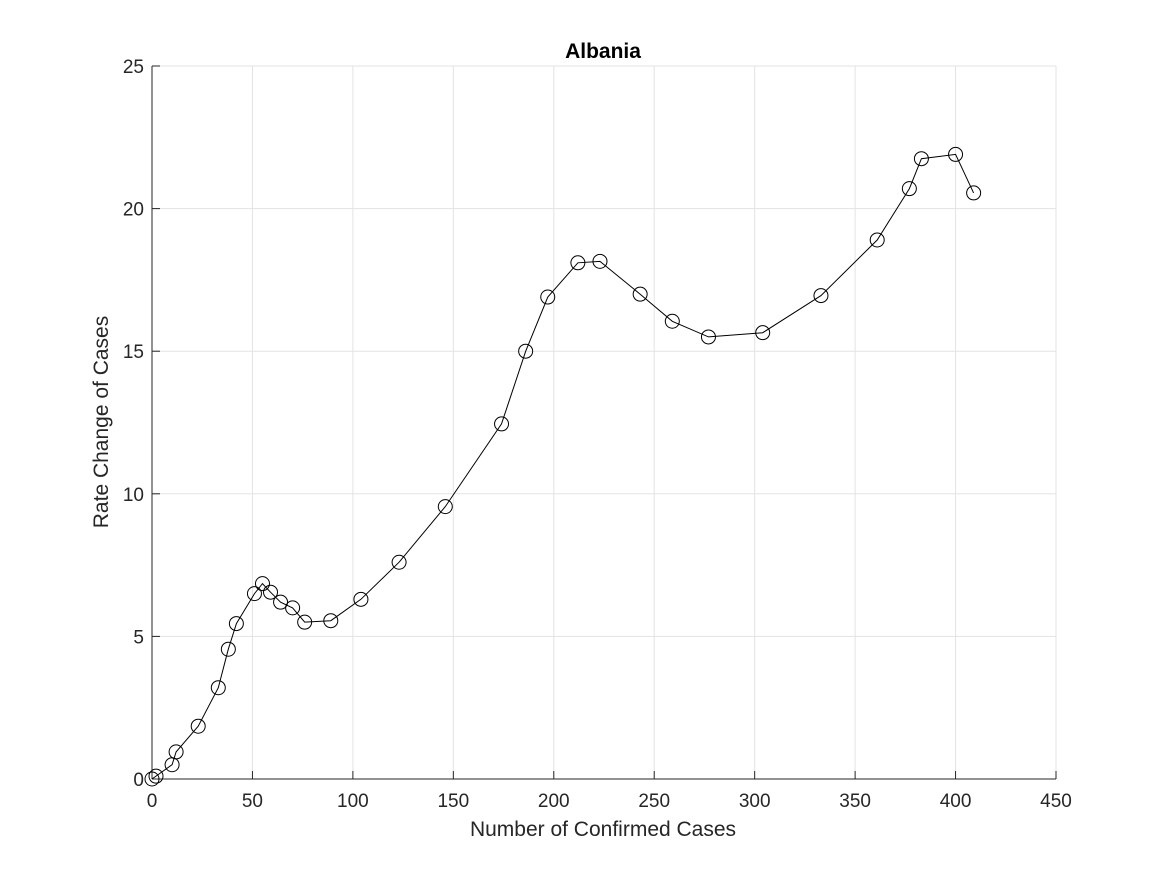 This screenshot has width=1167, height=875. Describe the element at coordinates (101, 422) in the screenshot. I see `y-axis-title: Rate Change of Cases` at that location.